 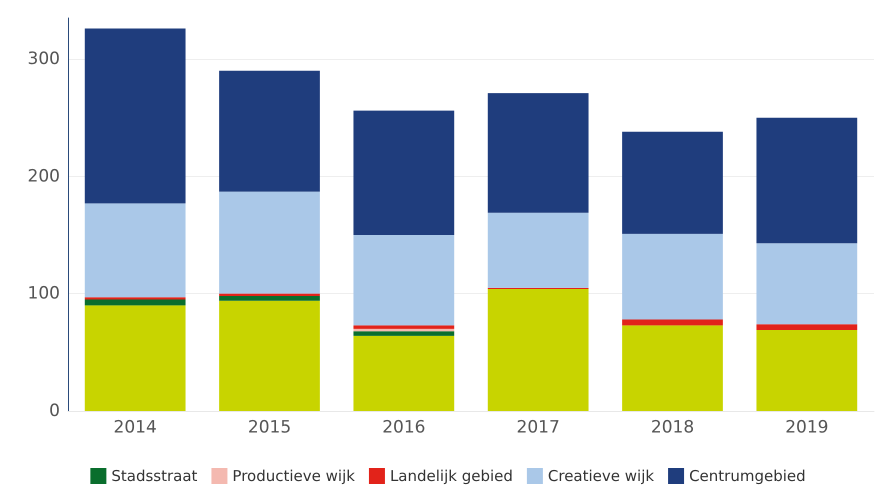 What do you see at coordinates (538, 428) in the screenshot?
I see `x-tick-label: 2017` at bounding box center [538, 428].